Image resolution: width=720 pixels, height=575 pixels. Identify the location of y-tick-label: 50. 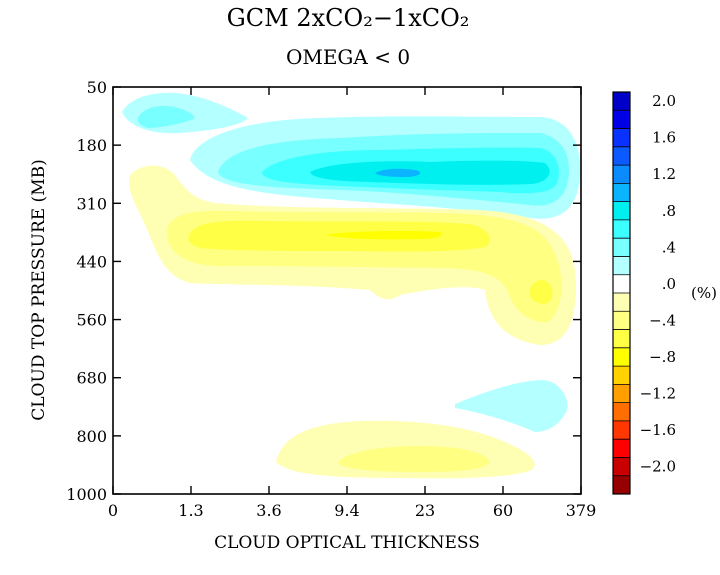
(97, 87).